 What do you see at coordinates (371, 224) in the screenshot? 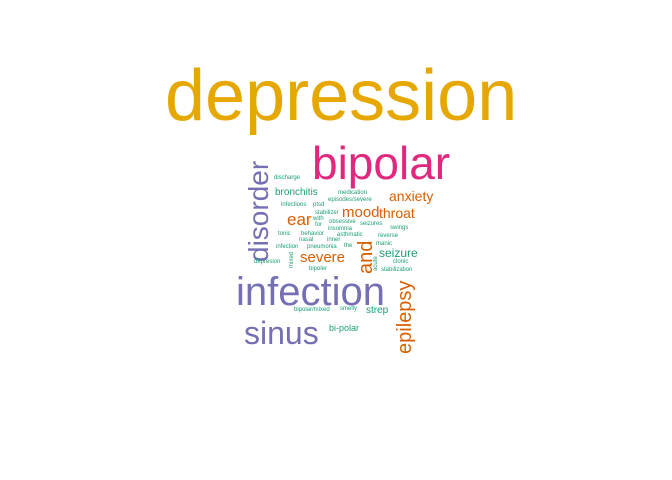
I see `word-seizures: seizures` at bounding box center [371, 224].